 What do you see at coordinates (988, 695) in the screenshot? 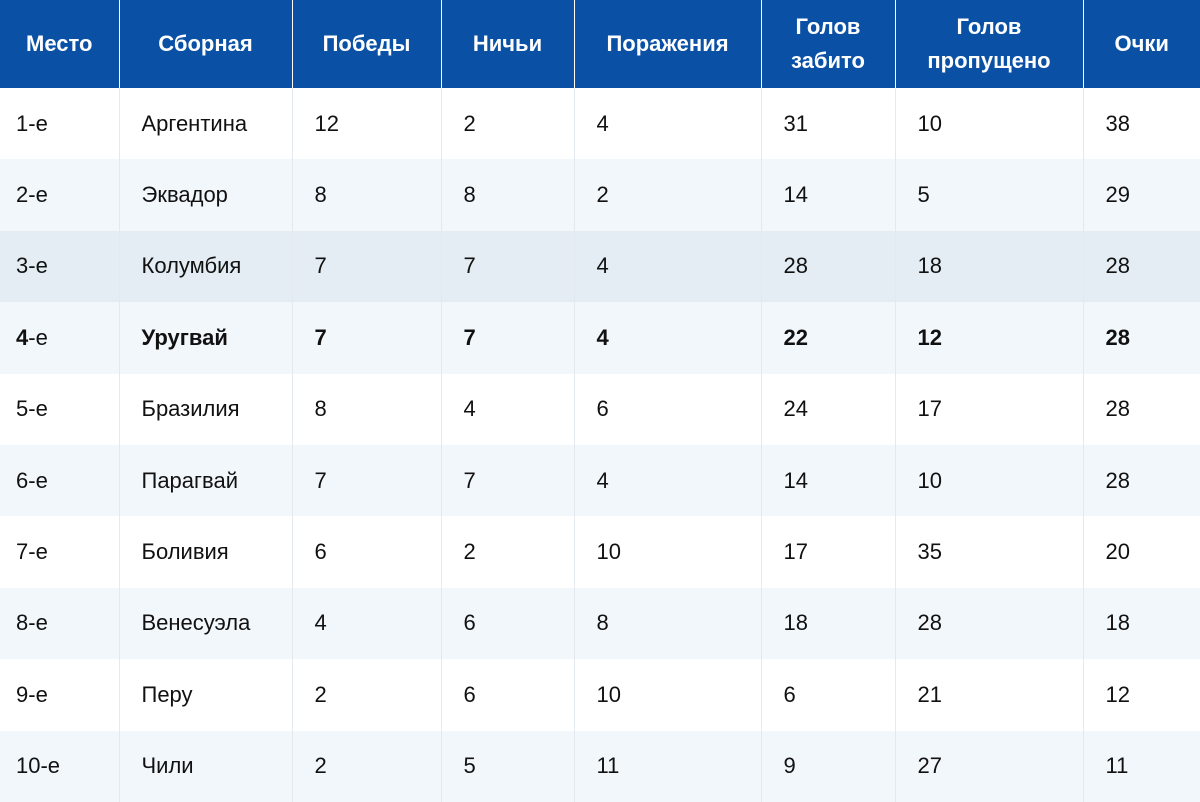
I see `cell-goals-conceded: 21` at bounding box center [988, 695].